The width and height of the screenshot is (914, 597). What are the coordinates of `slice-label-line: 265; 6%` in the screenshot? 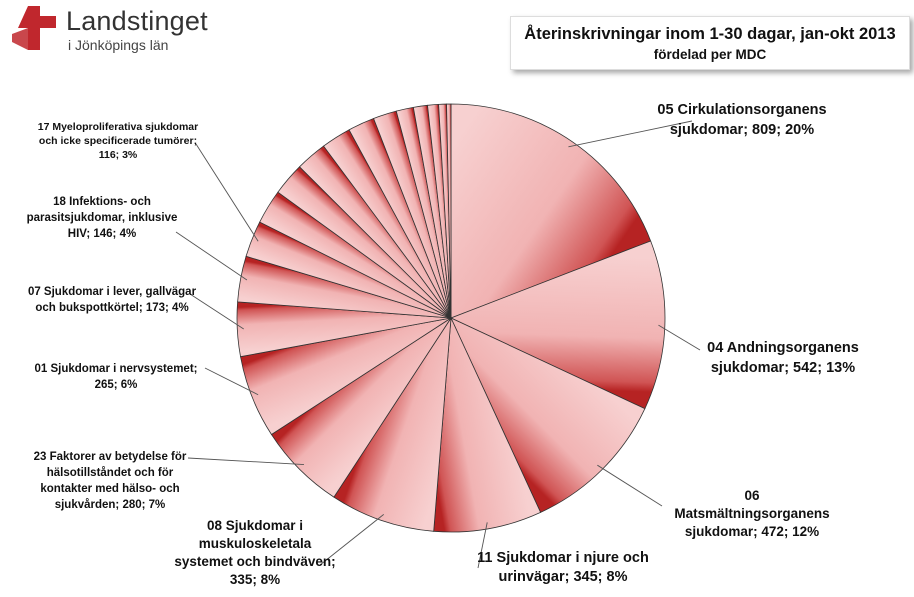 It's located at (116, 385).